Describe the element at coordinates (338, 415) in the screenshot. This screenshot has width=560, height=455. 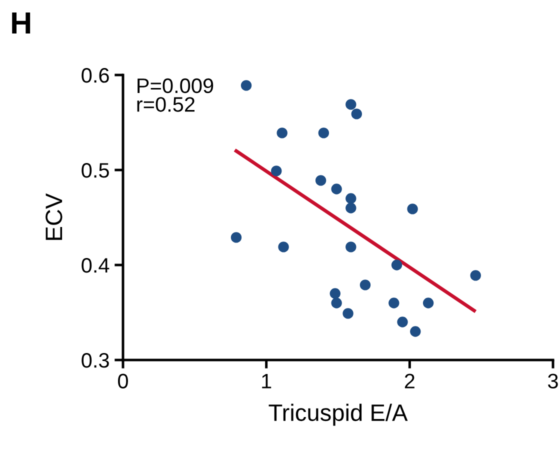
I see `x-axis-title: Tricuspid E/A` at that location.